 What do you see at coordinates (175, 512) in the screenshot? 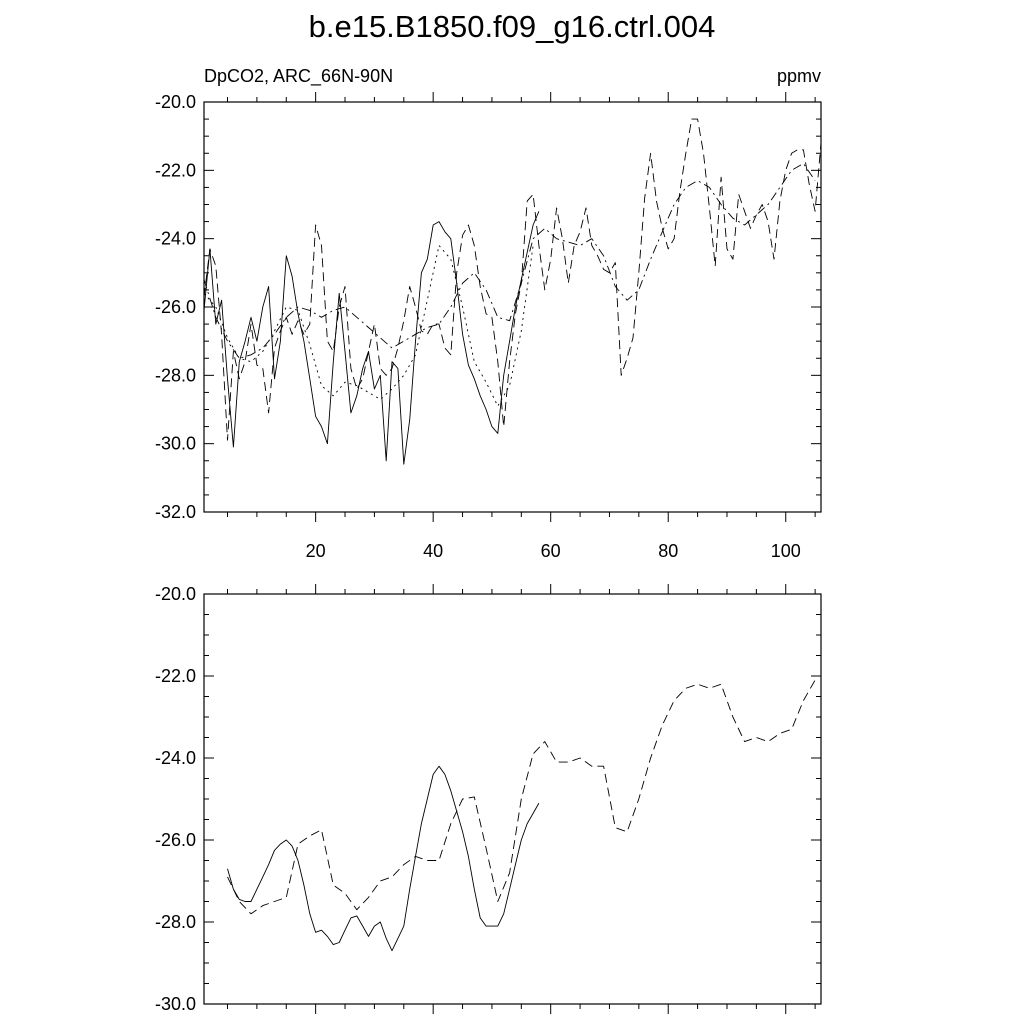
I see `y-tick-label: -32.0` at bounding box center [175, 512].